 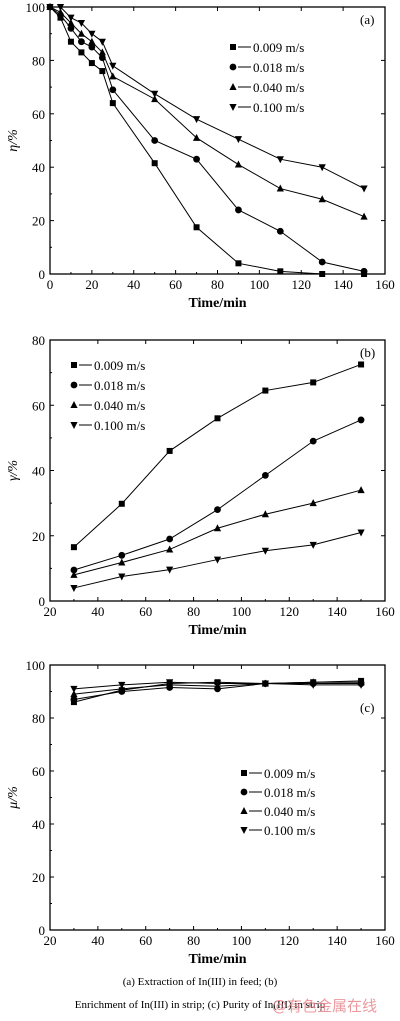 I want to click on x-axis-label: Time/min, so click(x=217, y=630).